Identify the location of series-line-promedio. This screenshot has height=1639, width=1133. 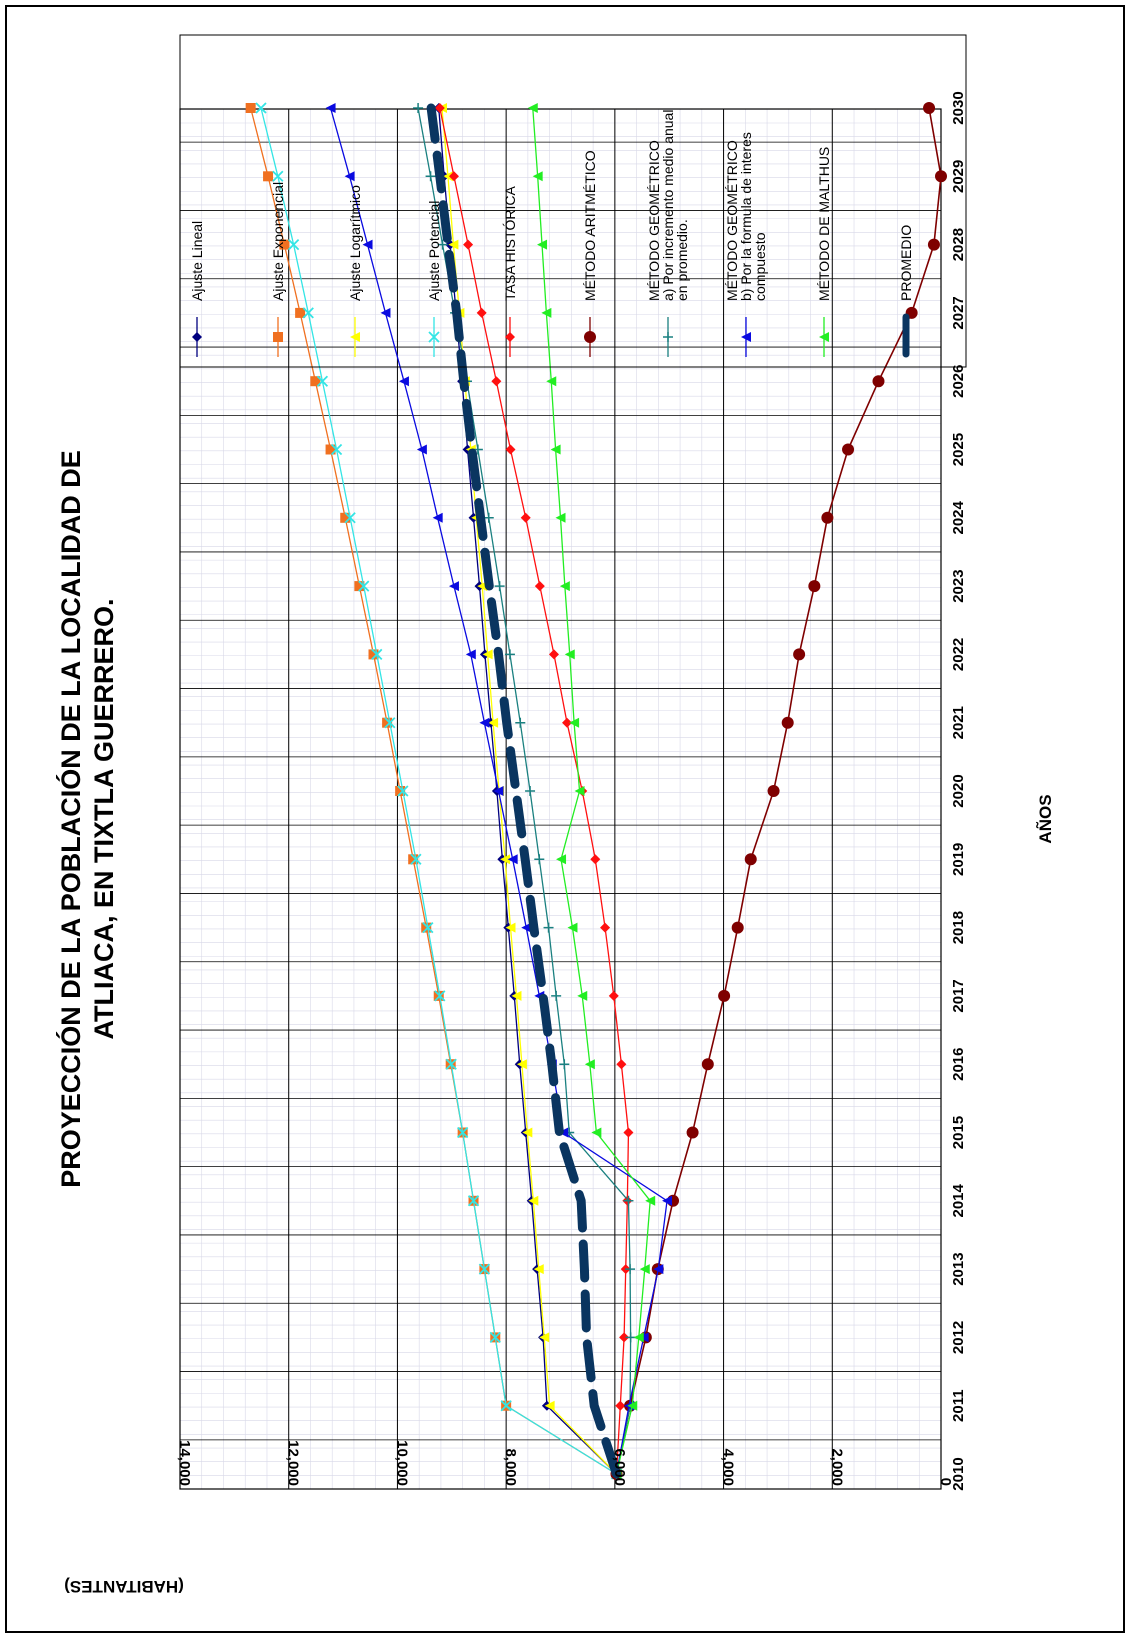
(523, 791).